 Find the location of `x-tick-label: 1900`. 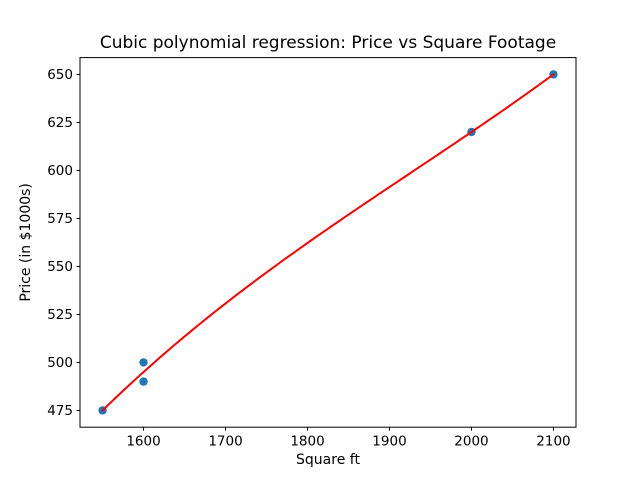

x-tick-label: 1900 is located at coordinates (389, 442).